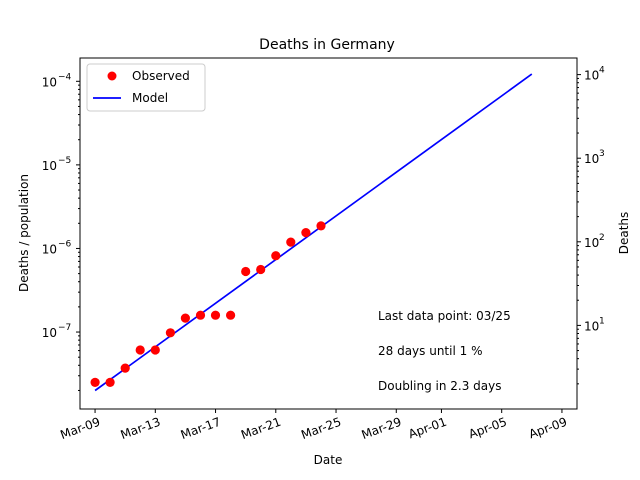 The width and height of the screenshot is (640, 480). What do you see at coordinates (65, 244) in the screenshot?
I see `y-tick-exponent-left-2: −6` at bounding box center [65, 244].